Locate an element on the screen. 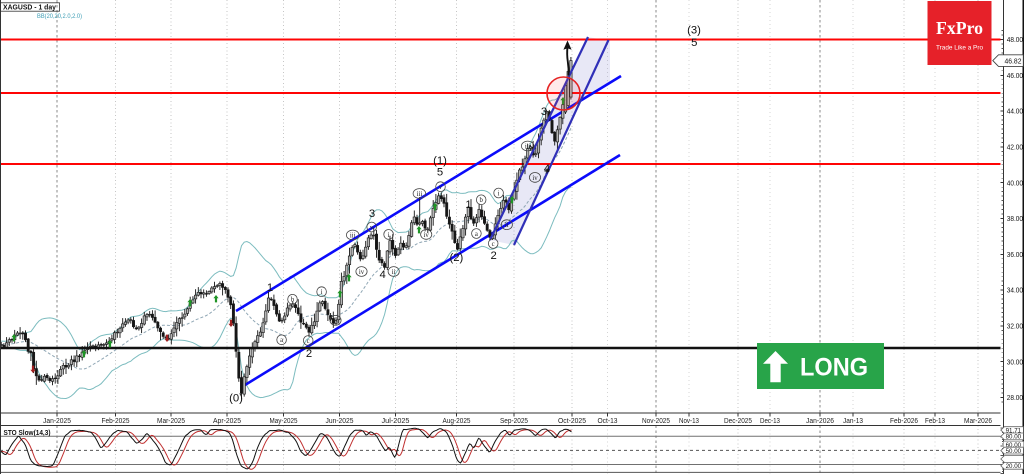  svg-text: 48.00 is located at coordinates (1015, 40).